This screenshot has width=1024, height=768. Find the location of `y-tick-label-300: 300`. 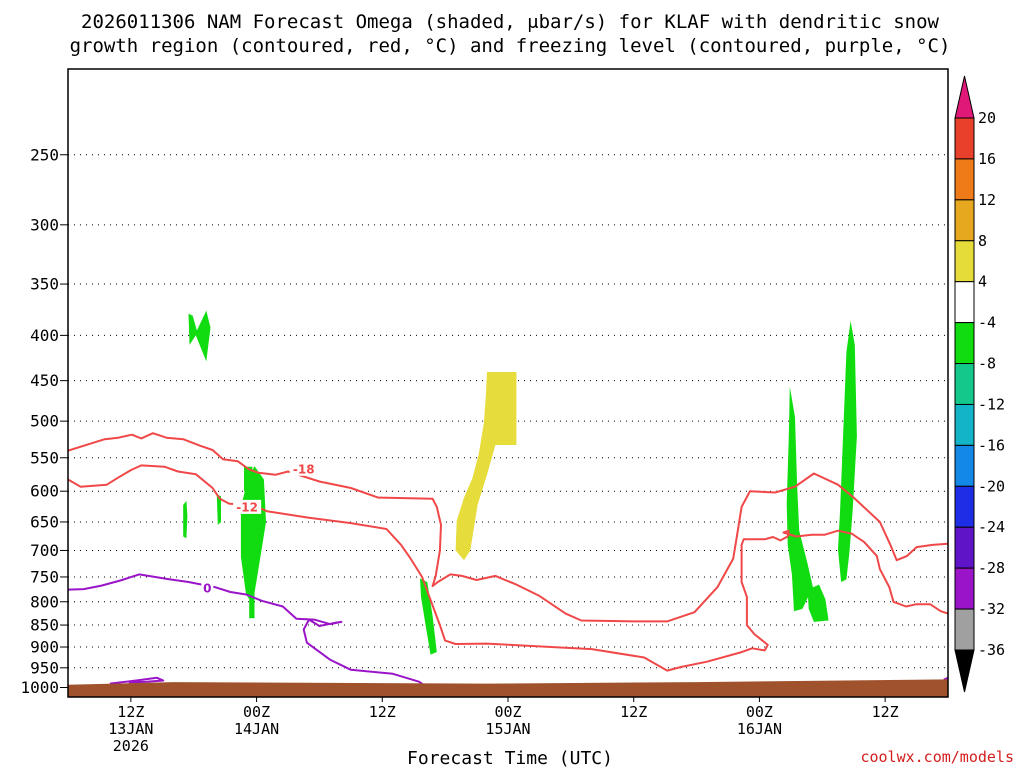

y-tick-label-300: 300 is located at coordinates (44, 224).